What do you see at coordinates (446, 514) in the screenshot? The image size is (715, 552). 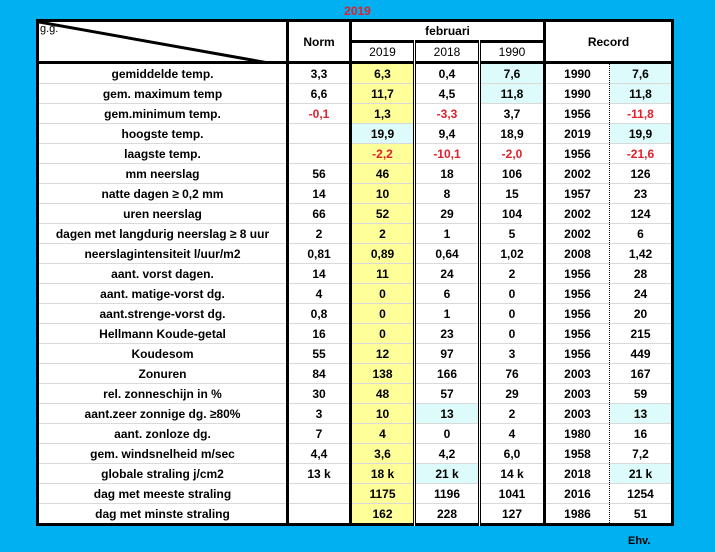 I see `cell-value-2018: 228` at bounding box center [446, 514].